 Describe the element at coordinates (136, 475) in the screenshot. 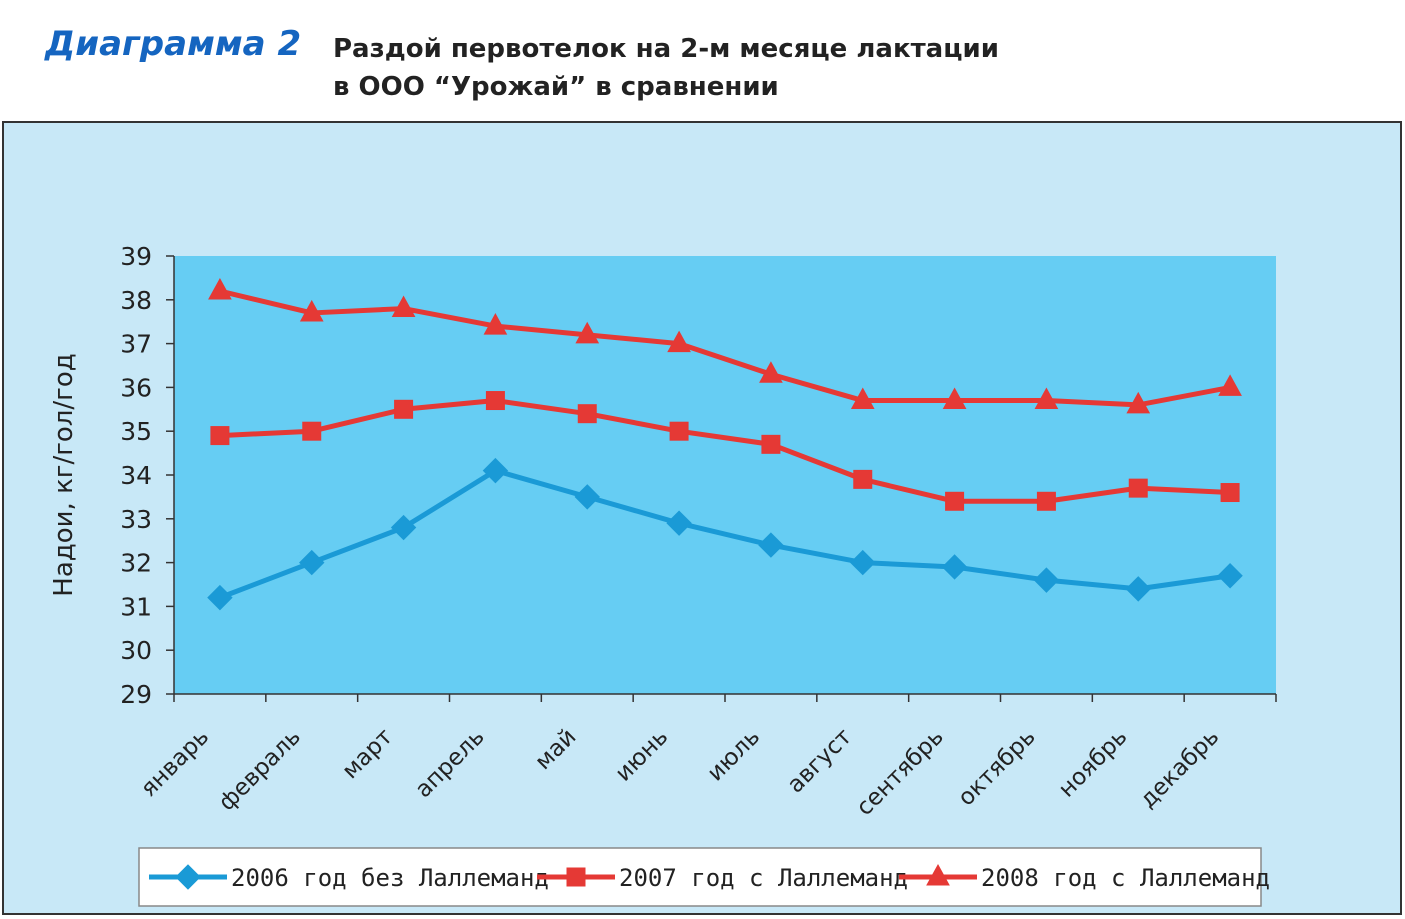

I see `y-tick-label: 34` at that location.